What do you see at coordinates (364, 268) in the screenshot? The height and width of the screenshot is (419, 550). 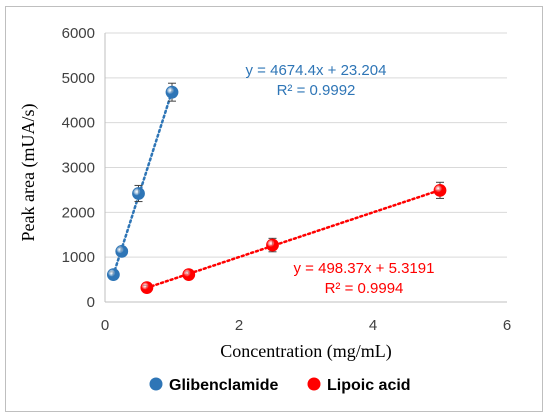 I see `trendline-equation: y = 498.37x + 5.3191` at bounding box center [364, 268].